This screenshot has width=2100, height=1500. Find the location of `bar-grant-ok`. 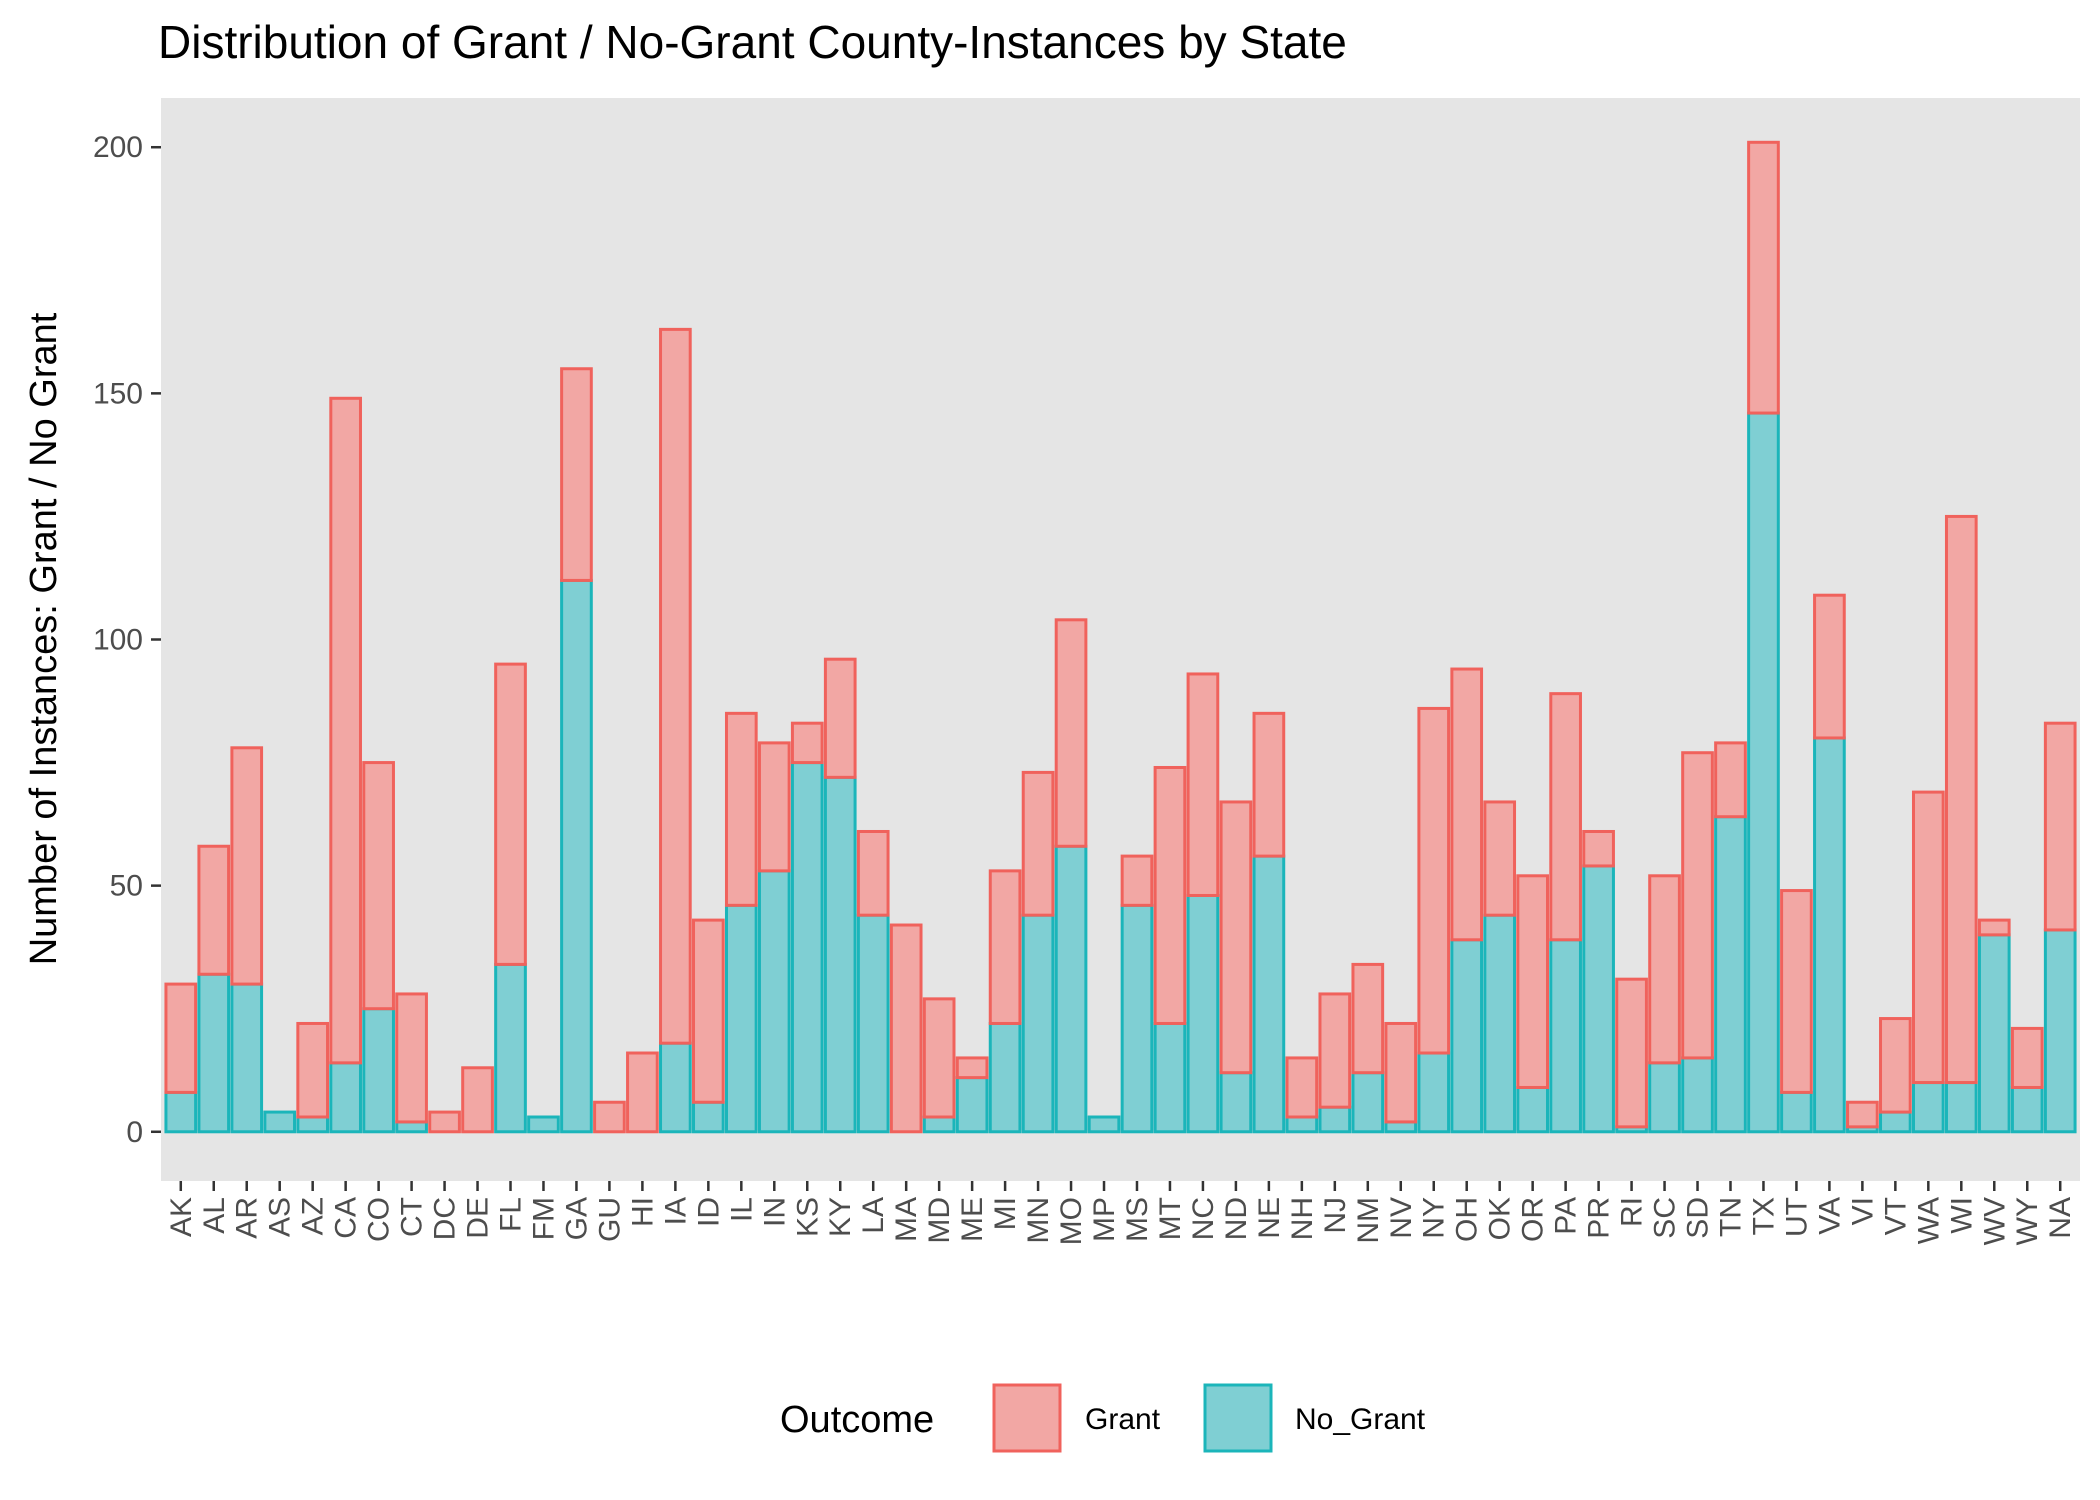

bar-grant-ok is located at coordinates (1500, 858).